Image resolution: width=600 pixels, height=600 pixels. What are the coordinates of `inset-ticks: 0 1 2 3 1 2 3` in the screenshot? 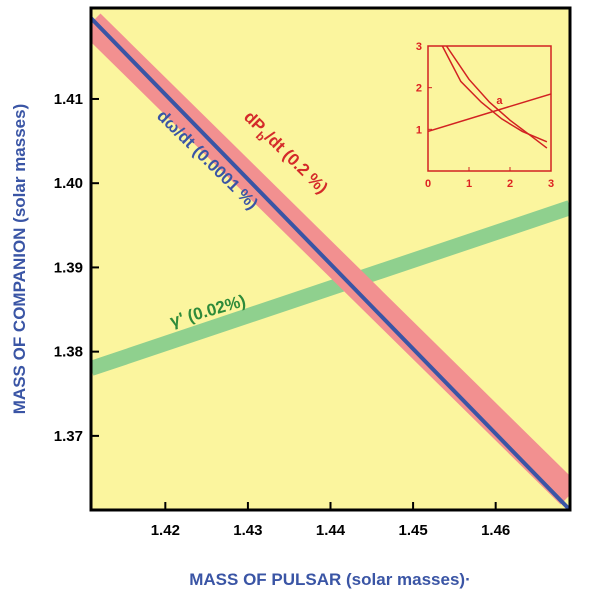 It's located at (485, 115).